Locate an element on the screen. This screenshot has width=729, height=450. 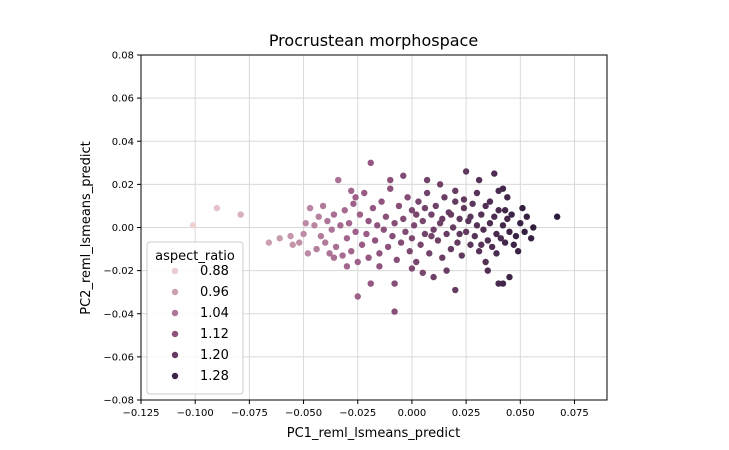
legend-label: 1.12 is located at coordinates (214, 334).